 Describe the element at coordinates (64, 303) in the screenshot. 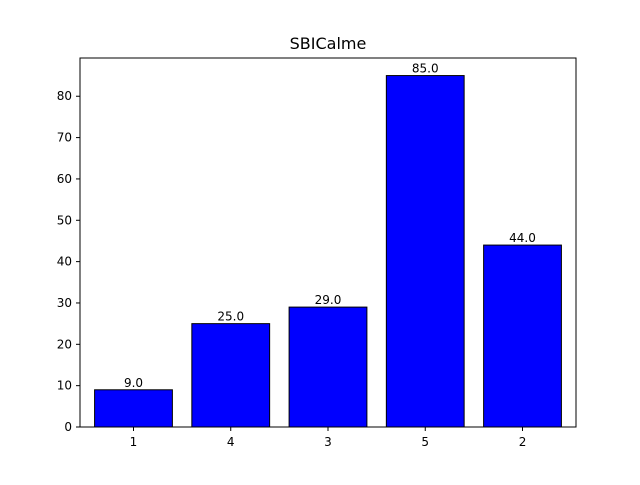

I see `y-tick-label-30: 30` at that location.